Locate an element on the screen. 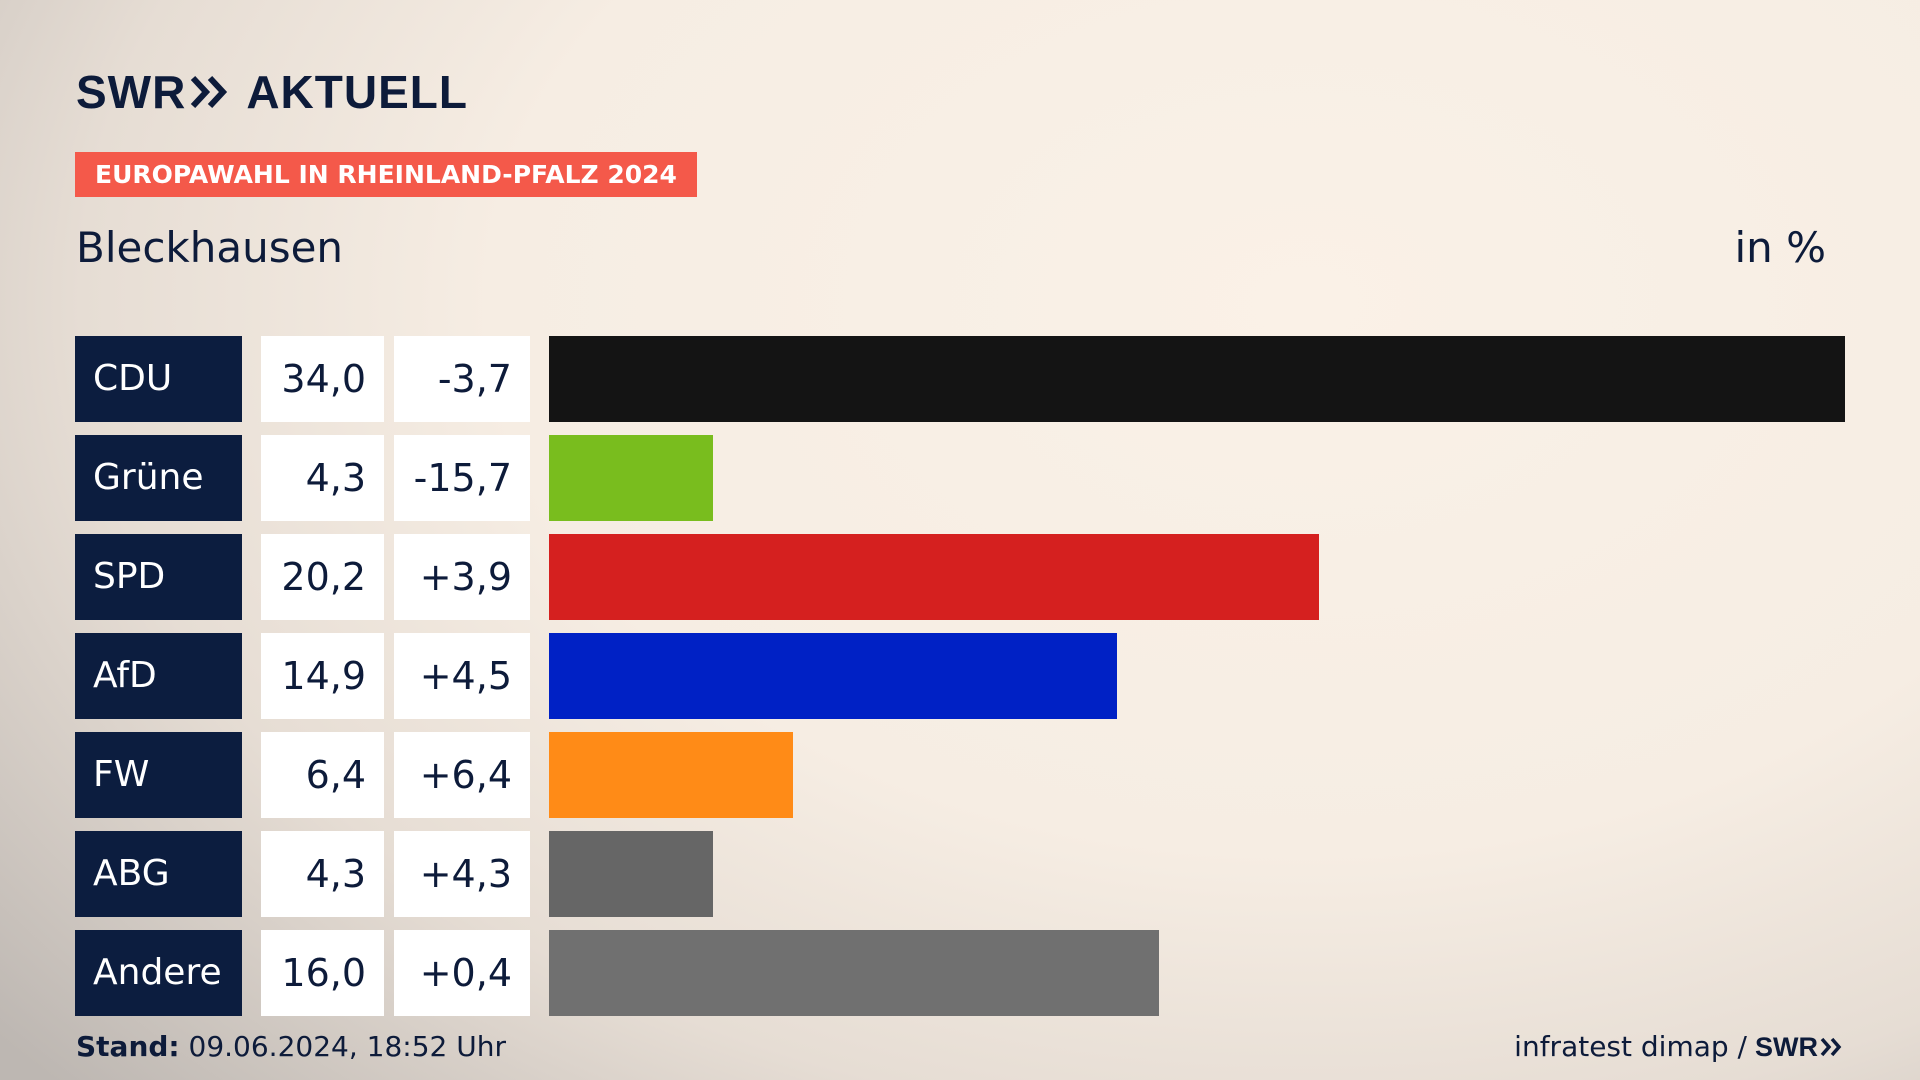 Image resolution: width=1920 pixels, height=1080 pixels. party-label: Andere is located at coordinates (158, 973).